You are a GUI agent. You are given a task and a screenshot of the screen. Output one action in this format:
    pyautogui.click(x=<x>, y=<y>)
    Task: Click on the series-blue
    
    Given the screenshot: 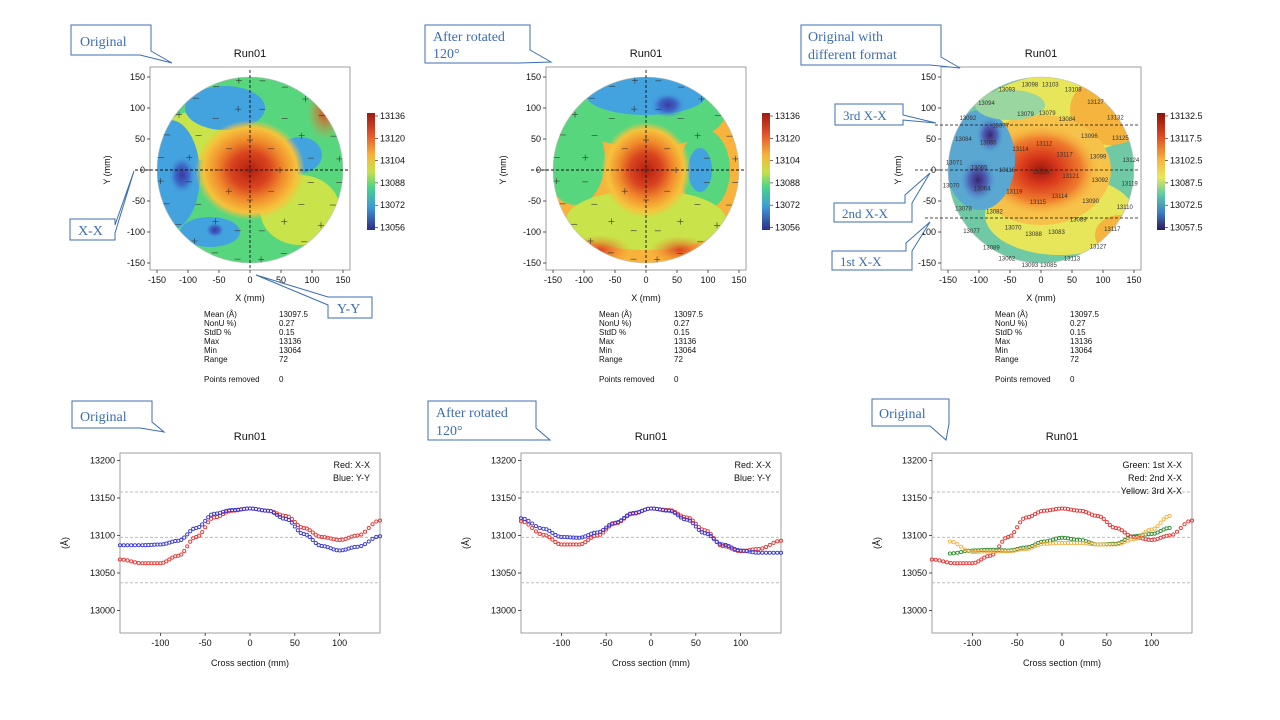 What is the action you would take?
    pyautogui.click(x=651, y=530)
    